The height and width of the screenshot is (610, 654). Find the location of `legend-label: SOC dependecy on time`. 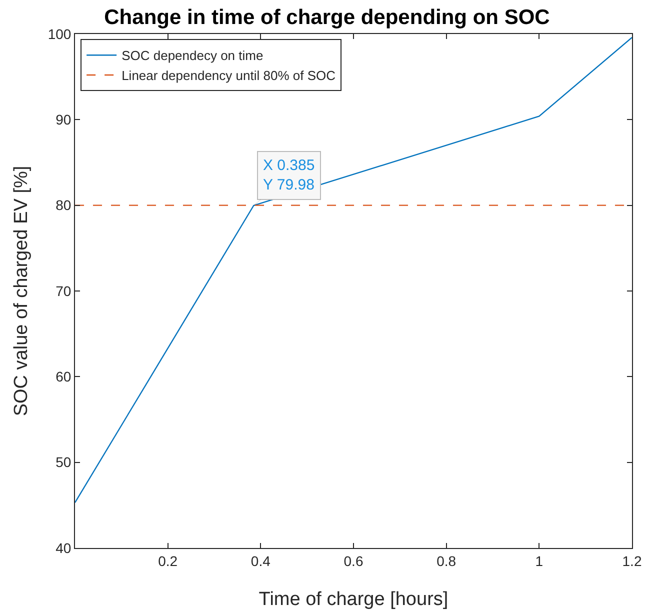

legend-label: SOC dependecy on time is located at coordinates (193, 56).